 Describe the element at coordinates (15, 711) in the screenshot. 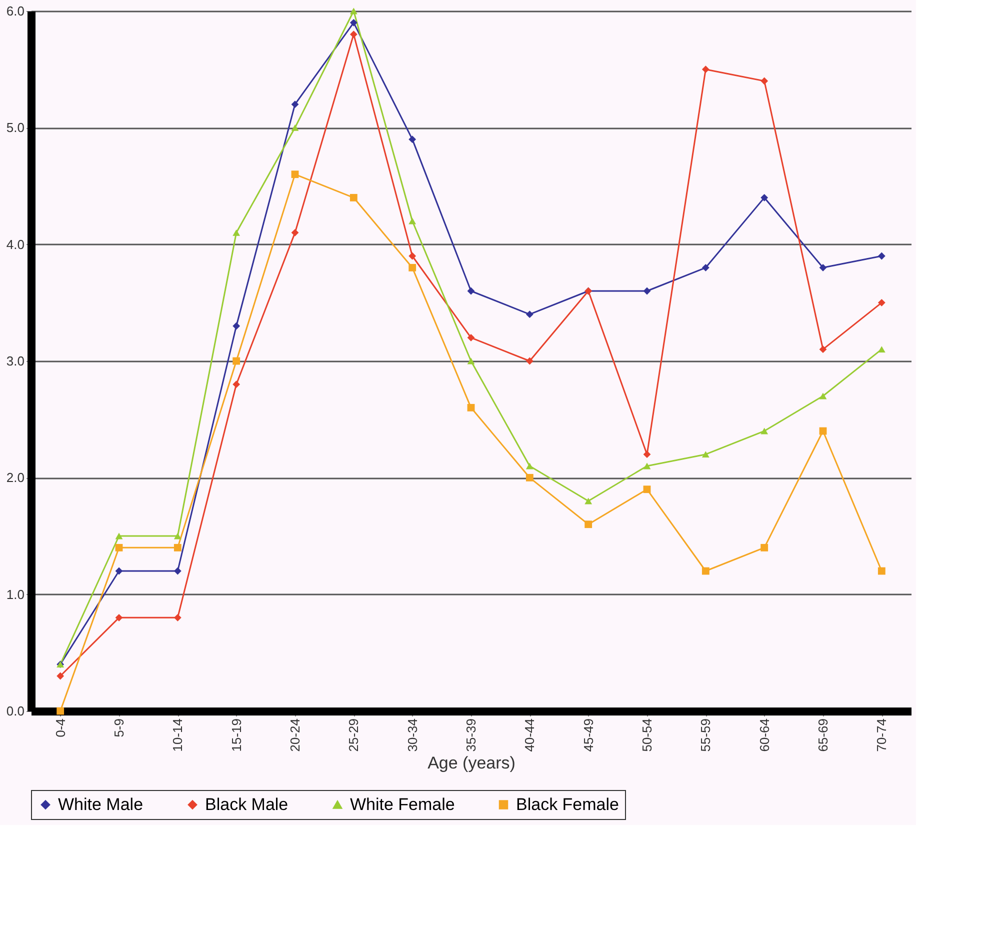

I see `y-tick-label: 0.0` at that location.